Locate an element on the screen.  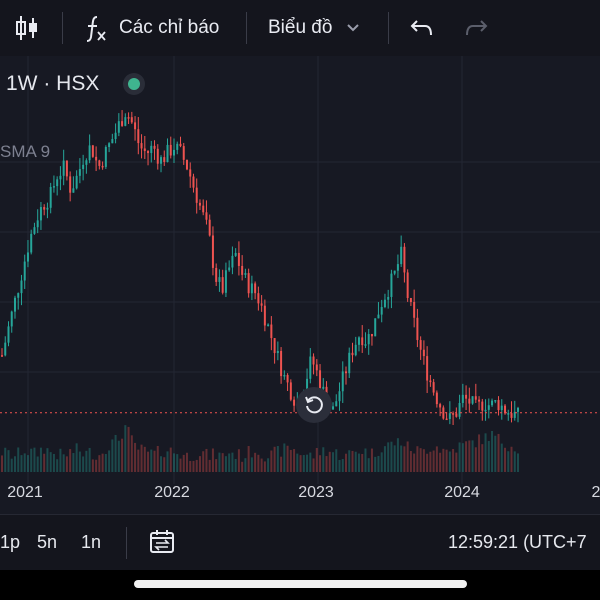
chart-type-dropdown: Biểu đồ is located at coordinates (314, 28).